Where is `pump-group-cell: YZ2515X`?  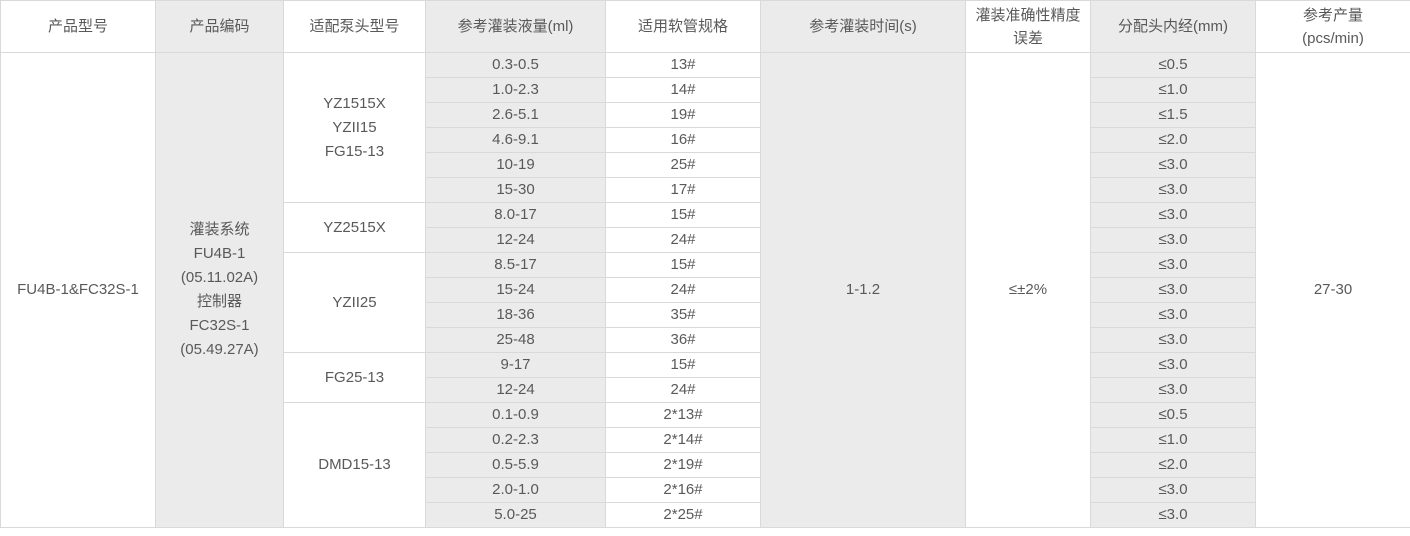 pump-group-cell: YZ2515X is located at coordinates (354, 227).